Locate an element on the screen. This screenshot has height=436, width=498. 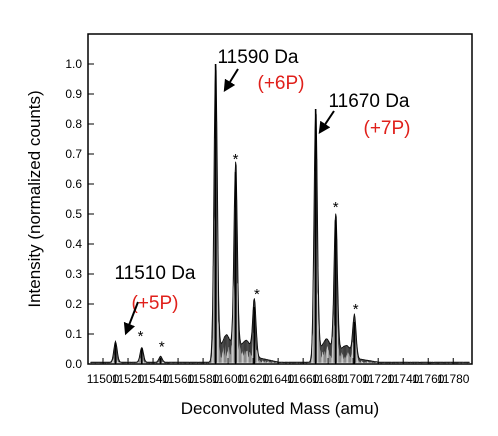
y-tick-label: 0.2 is located at coordinates (73, 304).